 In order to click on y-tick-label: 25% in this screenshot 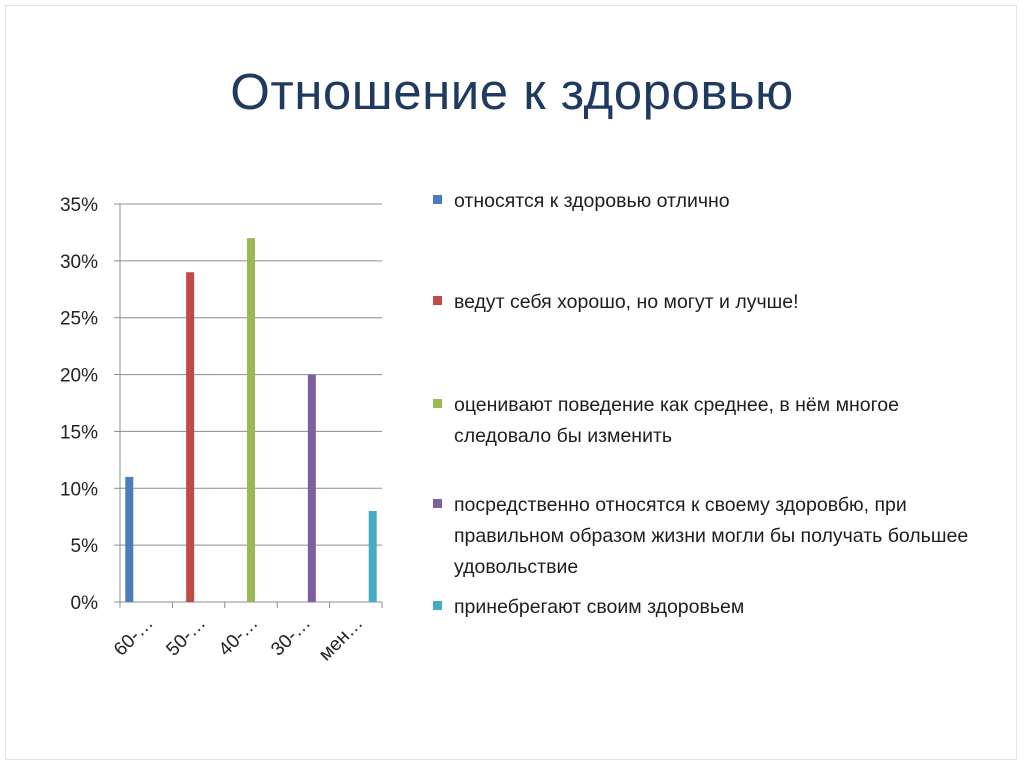, I will do `click(79, 319)`.